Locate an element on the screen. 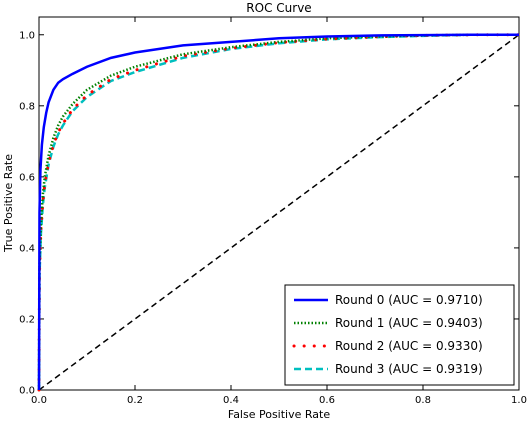 This screenshot has width=530, height=422. x-tick-label: 0.8 is located at coordinates (423, 400).